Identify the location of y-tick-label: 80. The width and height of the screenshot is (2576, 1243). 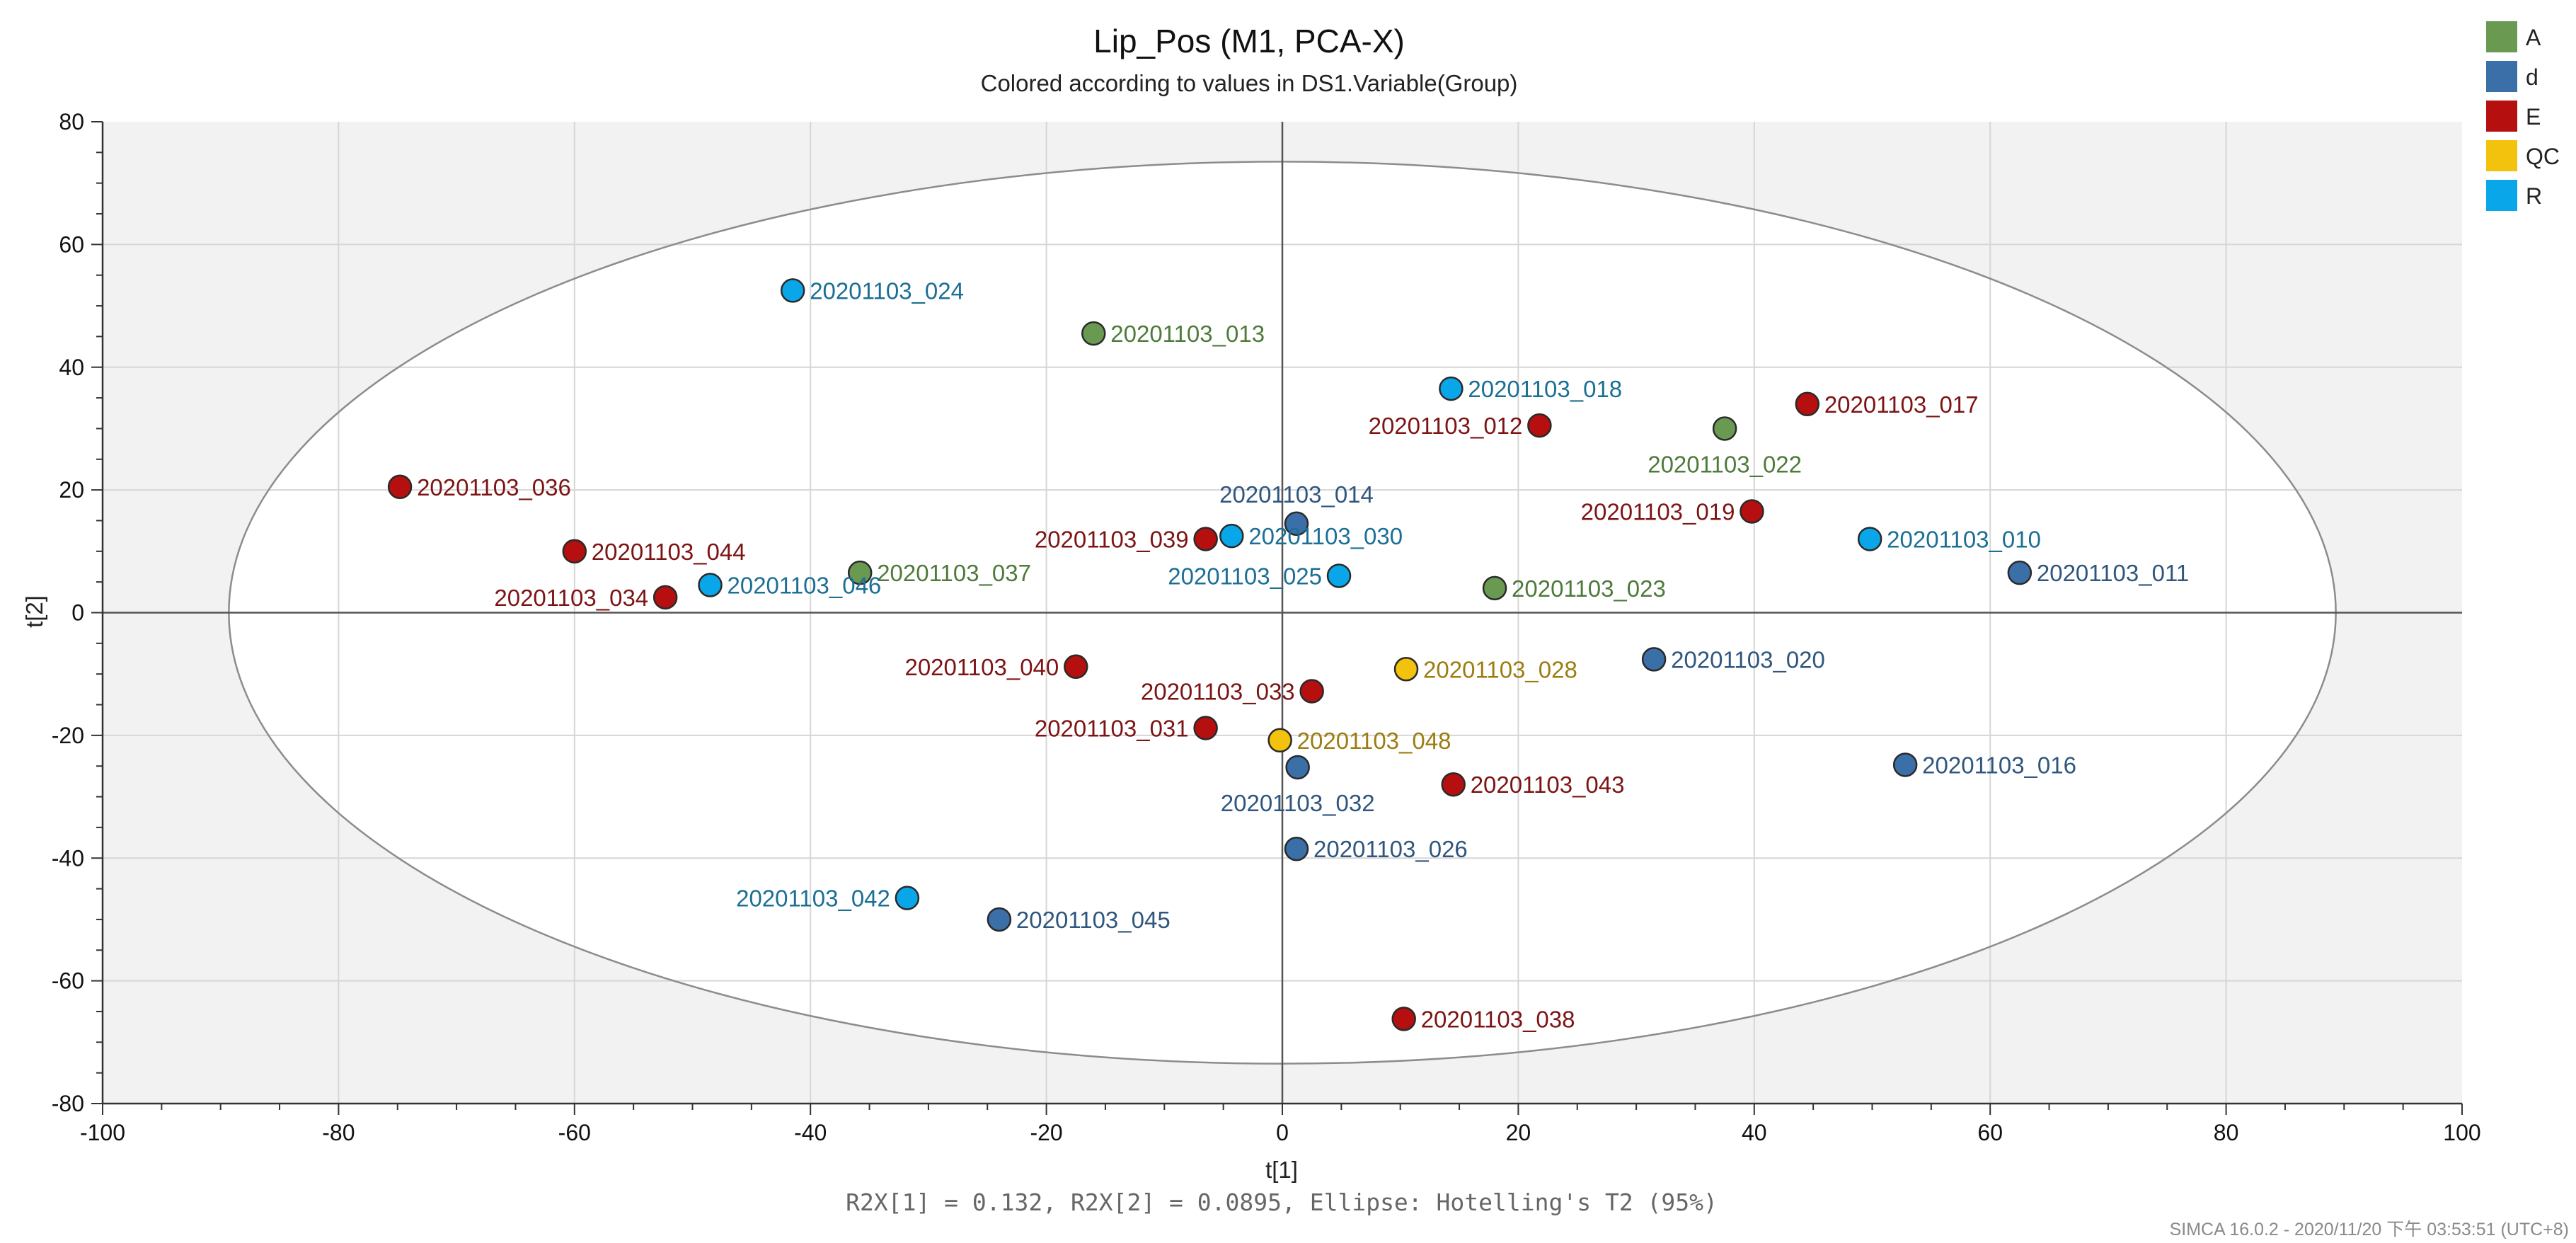
(71, 121).